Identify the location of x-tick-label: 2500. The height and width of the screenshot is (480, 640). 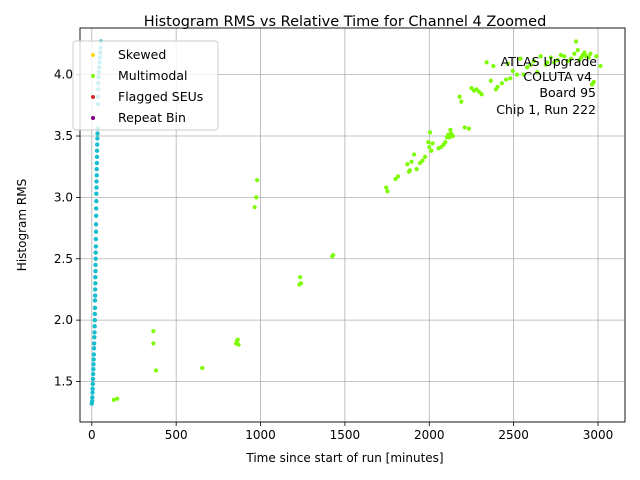
(513, 435).